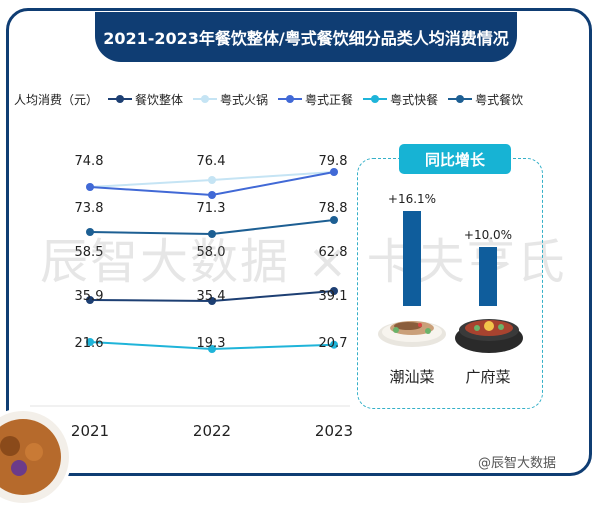 The width and height of the screenshot is (596, 506). Describe the element at coordinates (159, 99) in the screenshot. I see `legend-label: 餐饮整体` at that location.